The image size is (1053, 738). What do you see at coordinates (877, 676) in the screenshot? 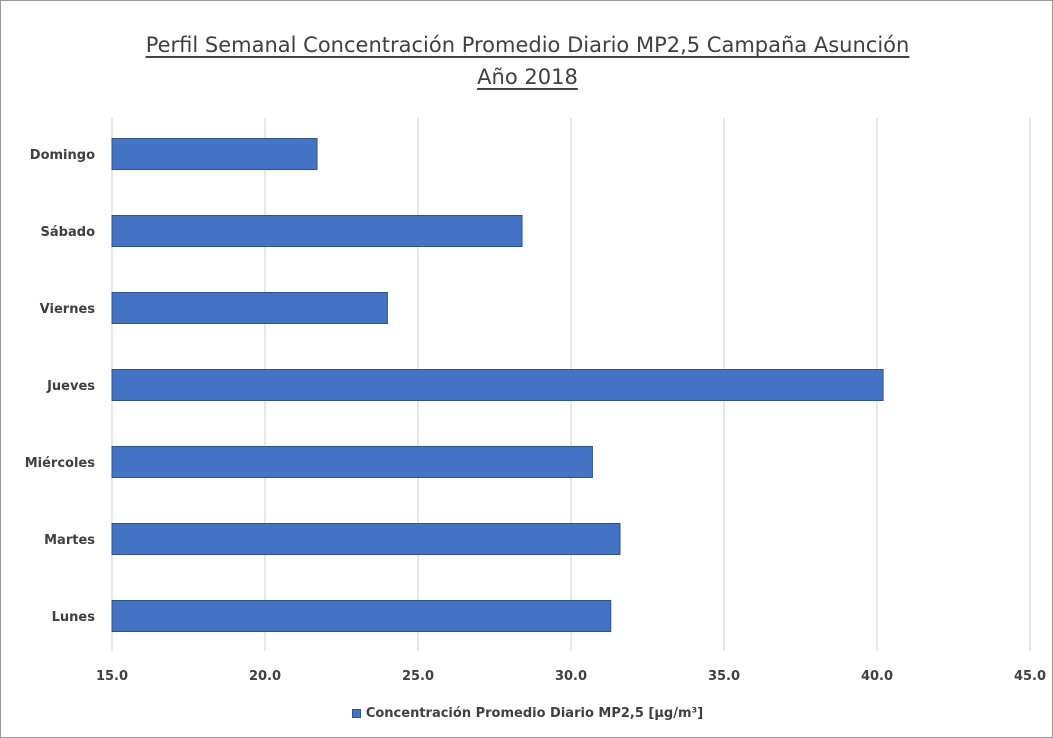
I see `x-tick-label-5: 40.0` at bounding box center [877, 676].